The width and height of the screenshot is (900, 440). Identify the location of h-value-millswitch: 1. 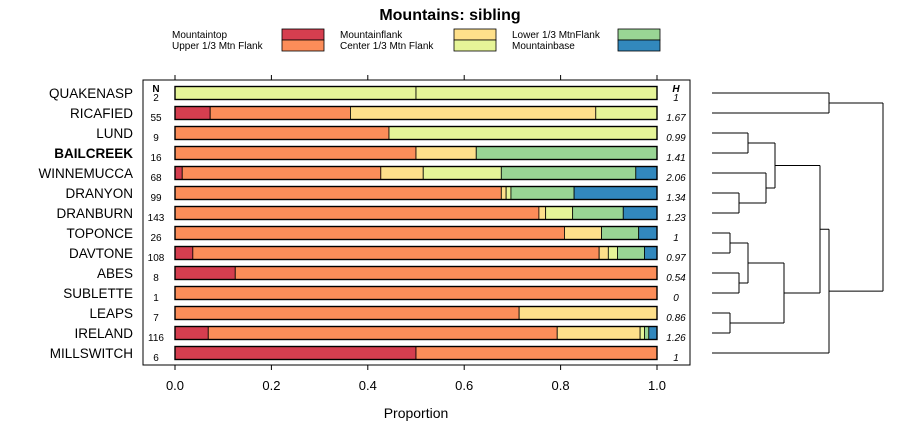
(676, 358).